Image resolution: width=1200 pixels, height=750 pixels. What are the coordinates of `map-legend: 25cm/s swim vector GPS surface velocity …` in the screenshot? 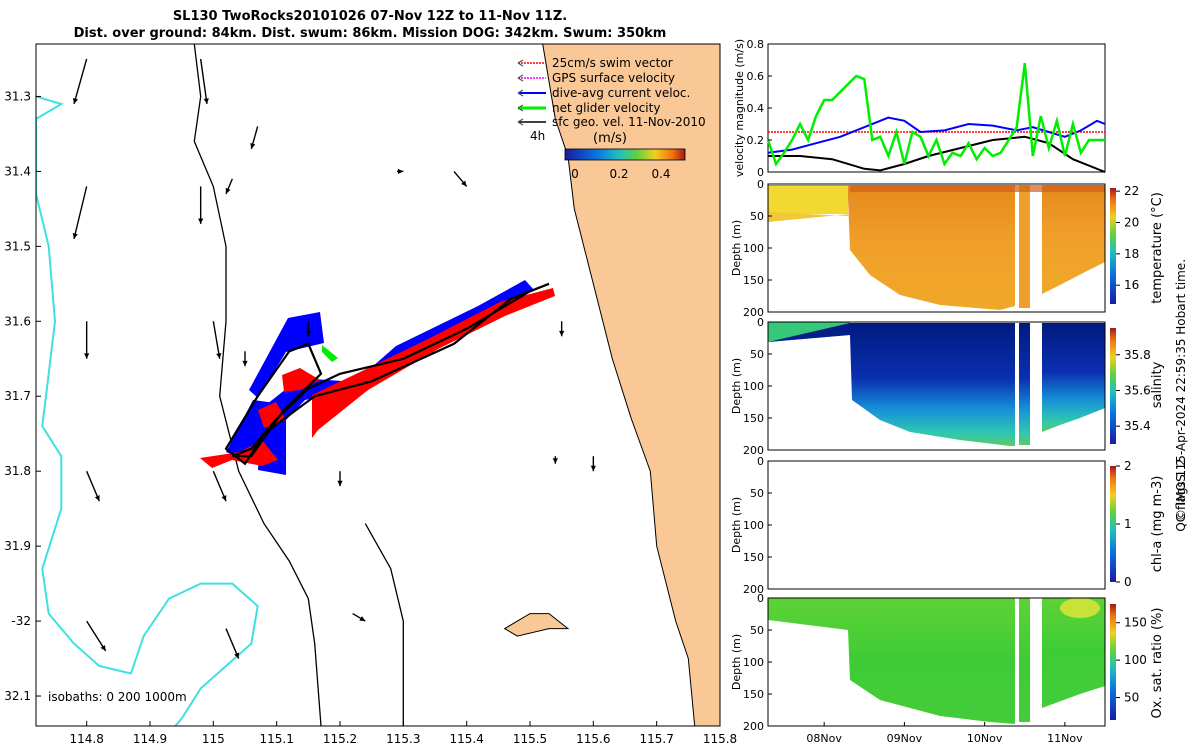 It's located at (611, 118).